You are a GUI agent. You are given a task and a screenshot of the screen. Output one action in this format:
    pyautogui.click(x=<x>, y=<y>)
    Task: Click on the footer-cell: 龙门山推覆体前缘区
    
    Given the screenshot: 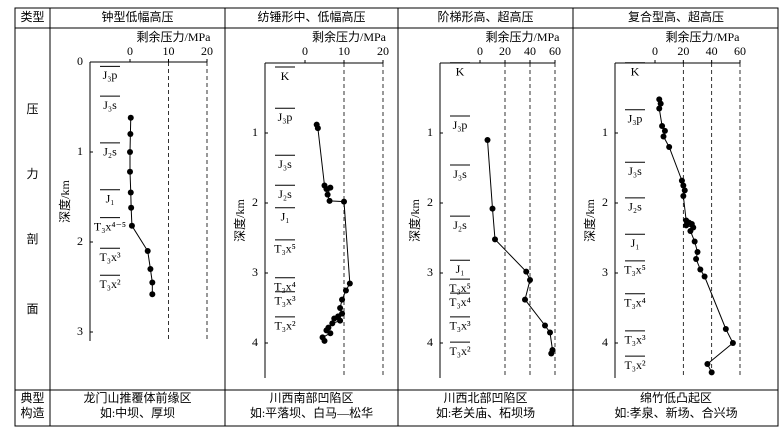 What is the action you would take?
    pyautogui.click(x=137, y=397)
    